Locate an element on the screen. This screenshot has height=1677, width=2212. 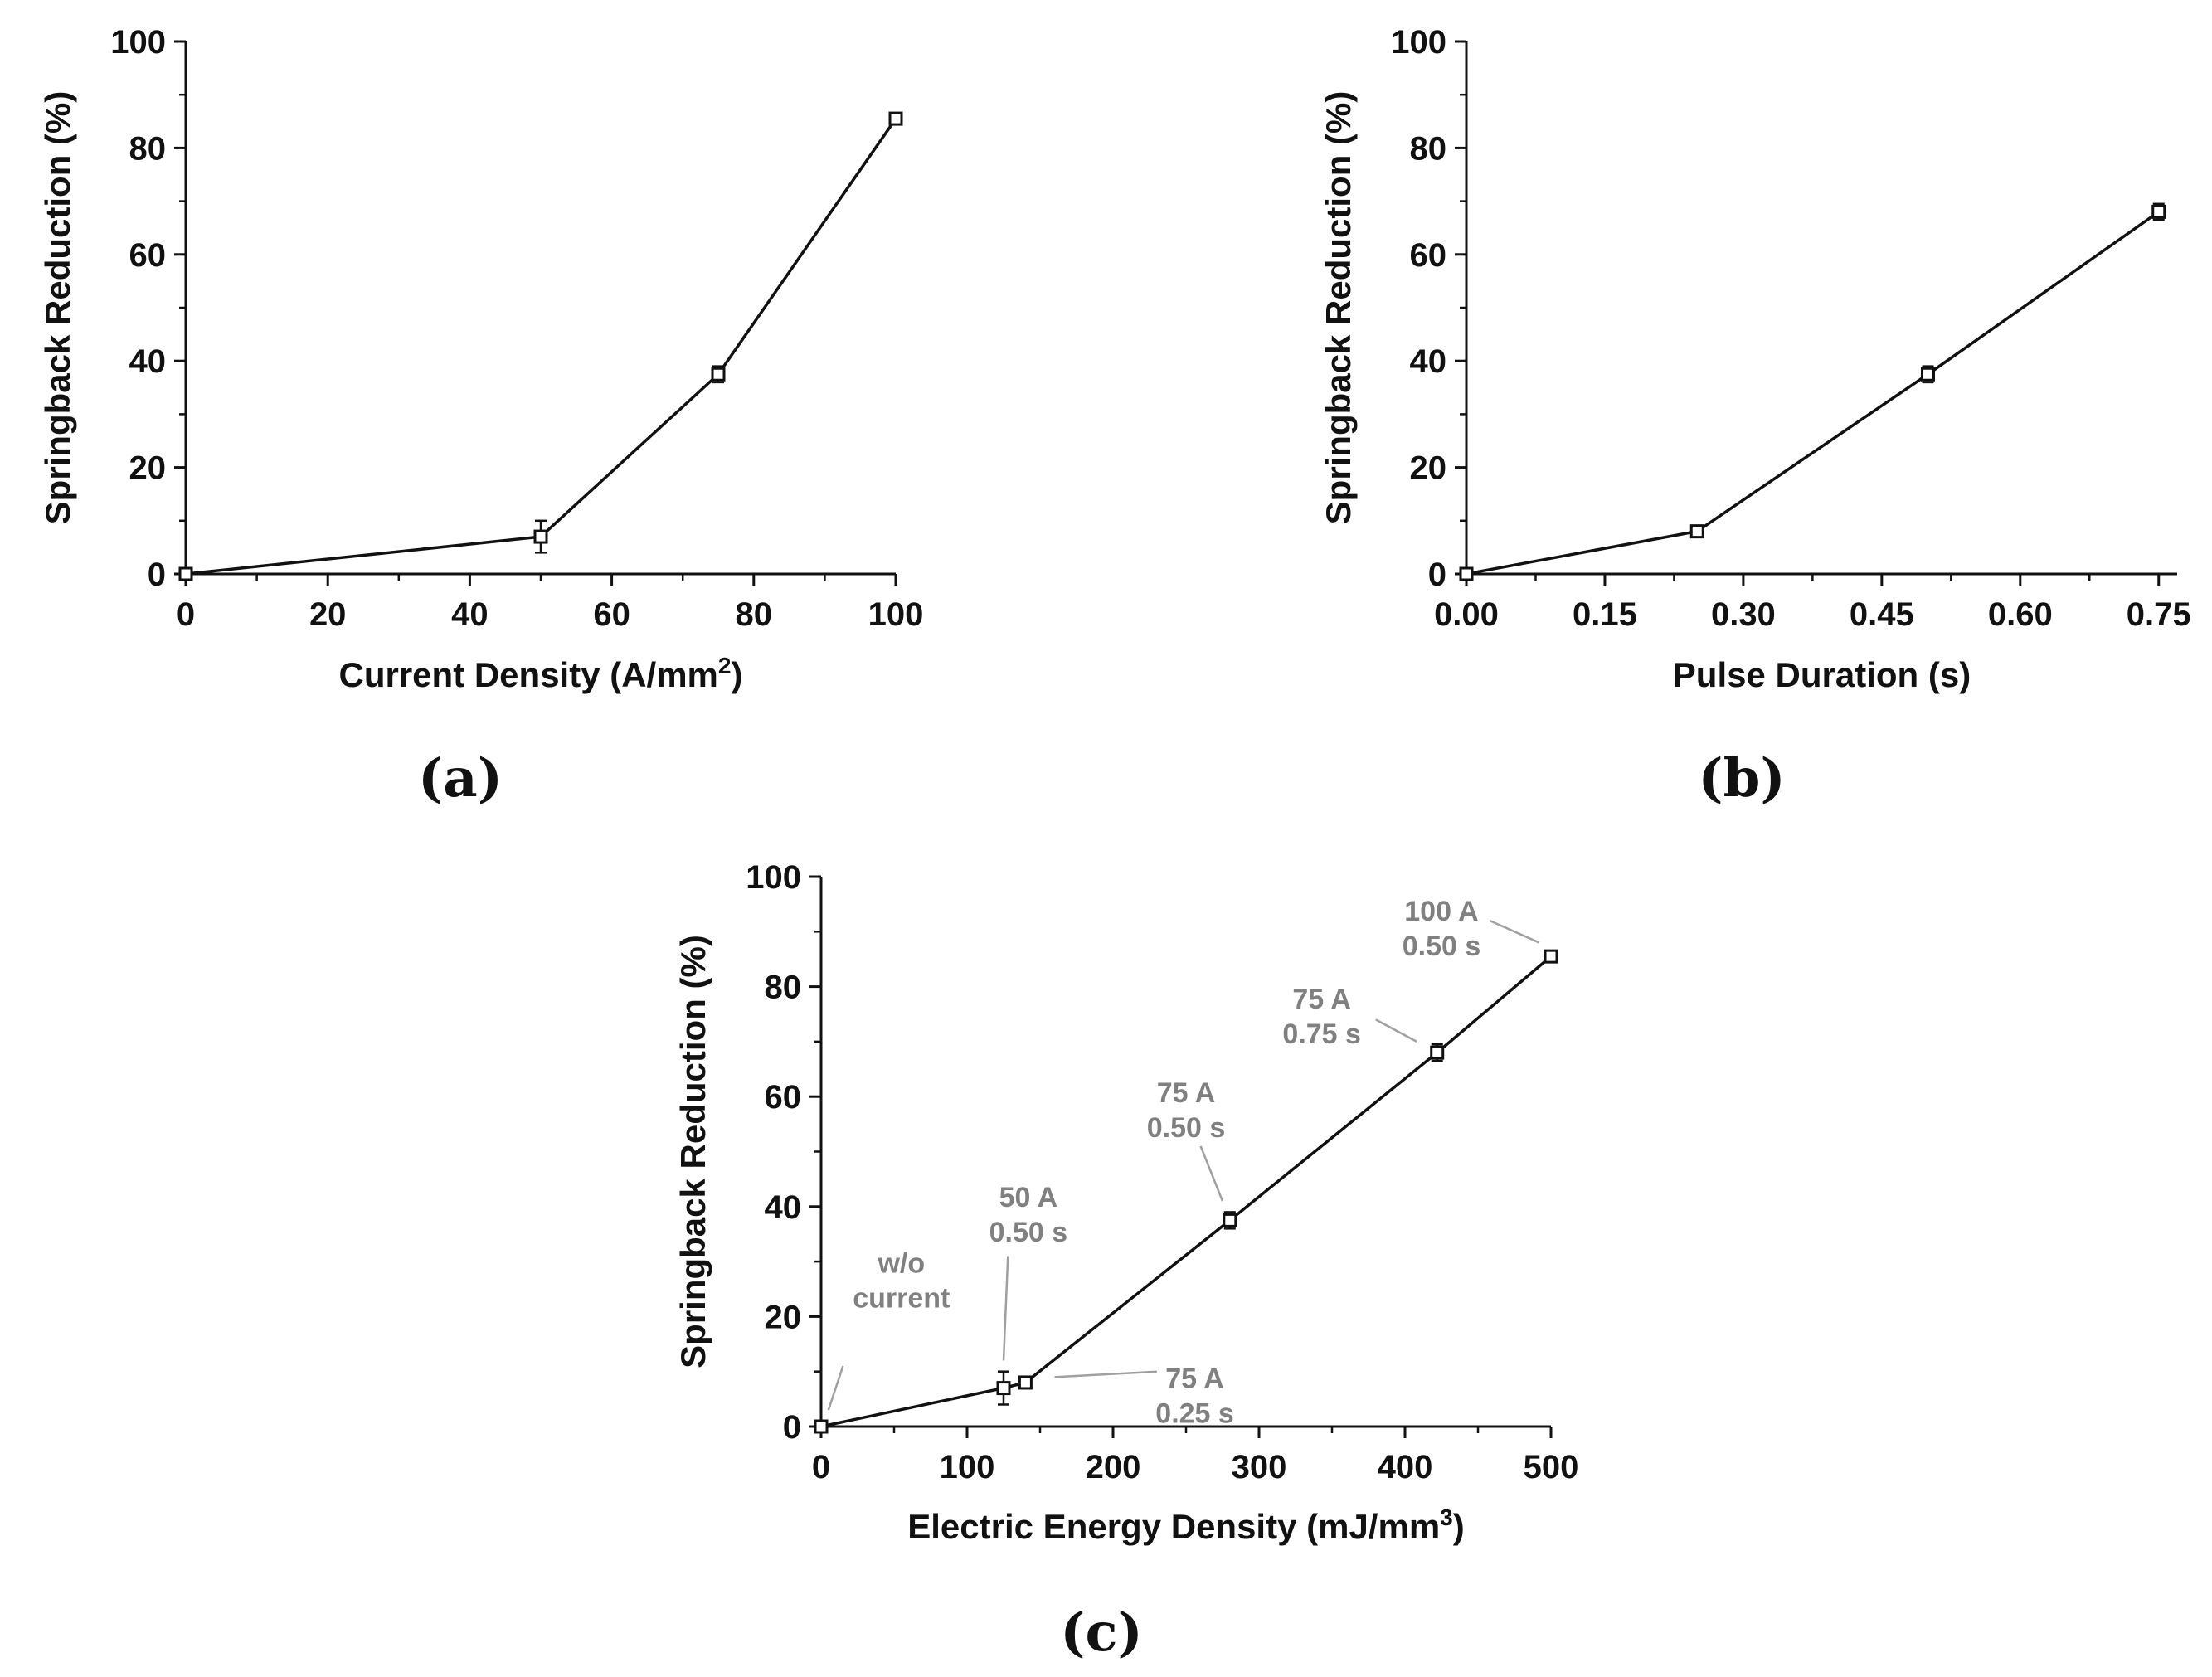
annotation-label: current is located at coordinates (901, 1298).